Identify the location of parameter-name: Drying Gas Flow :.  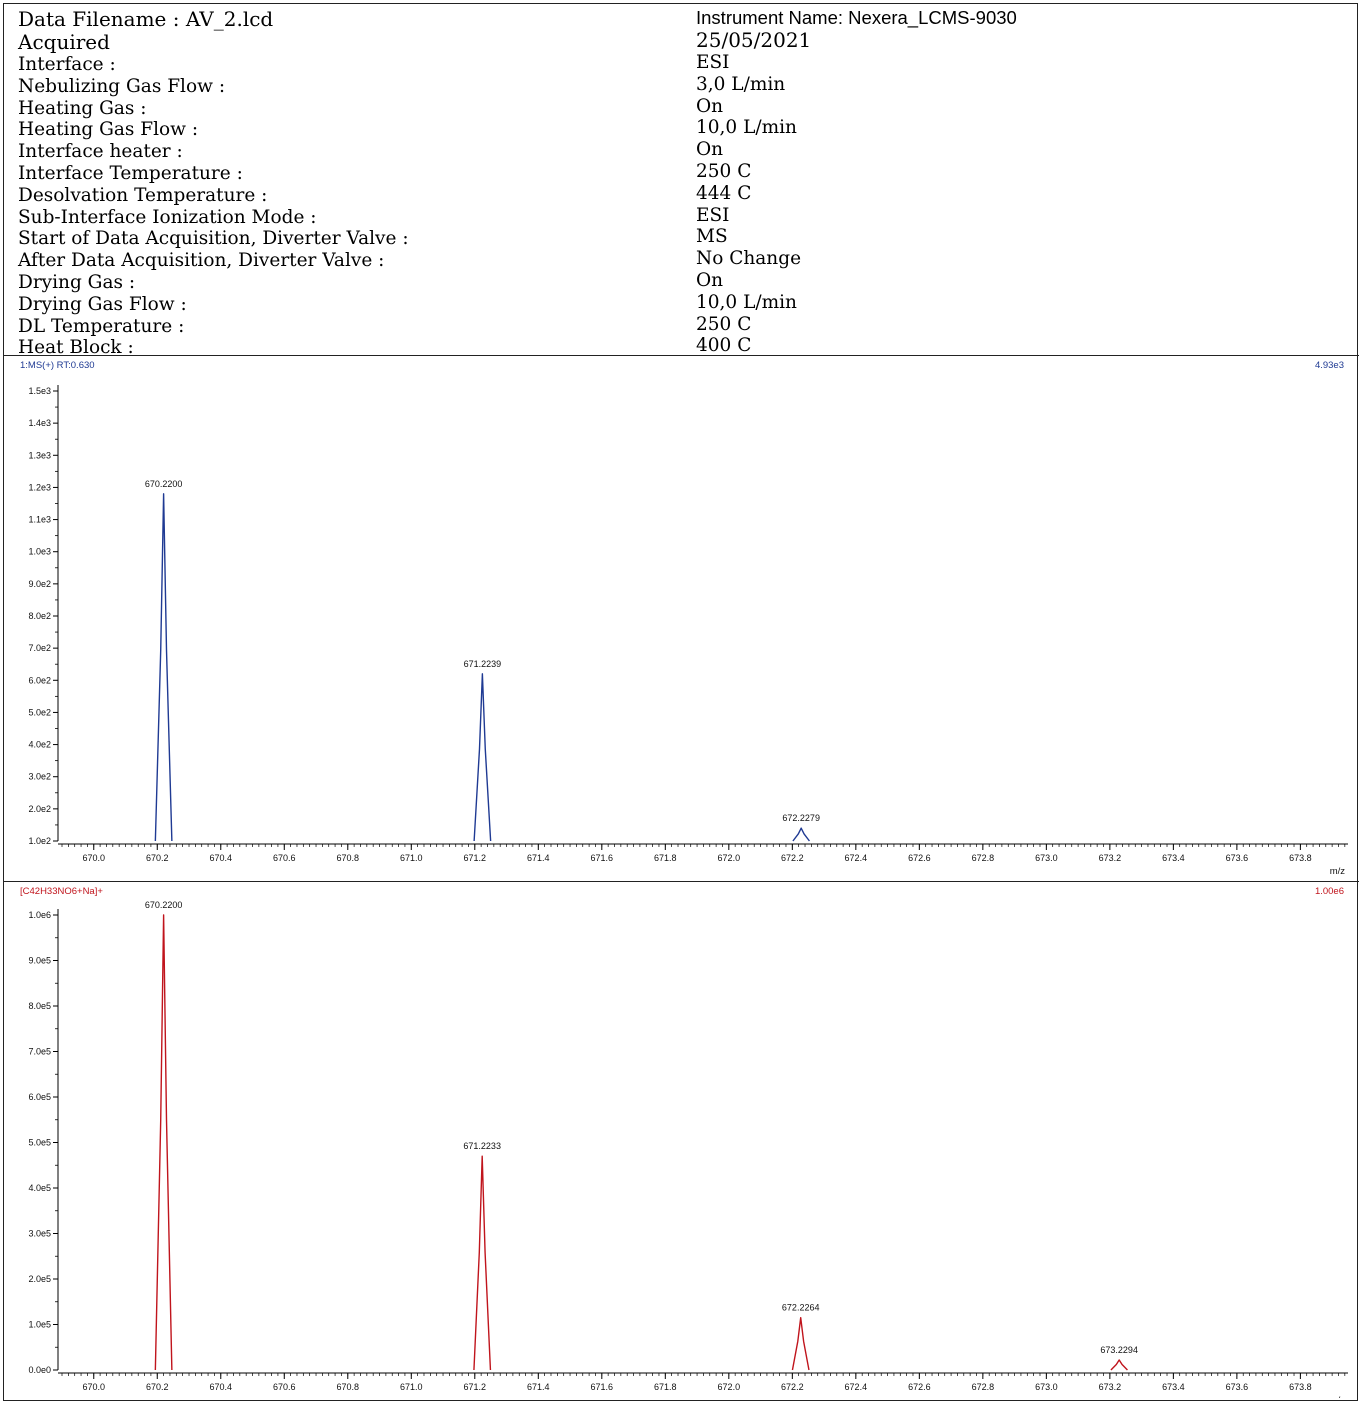
(102, 304).